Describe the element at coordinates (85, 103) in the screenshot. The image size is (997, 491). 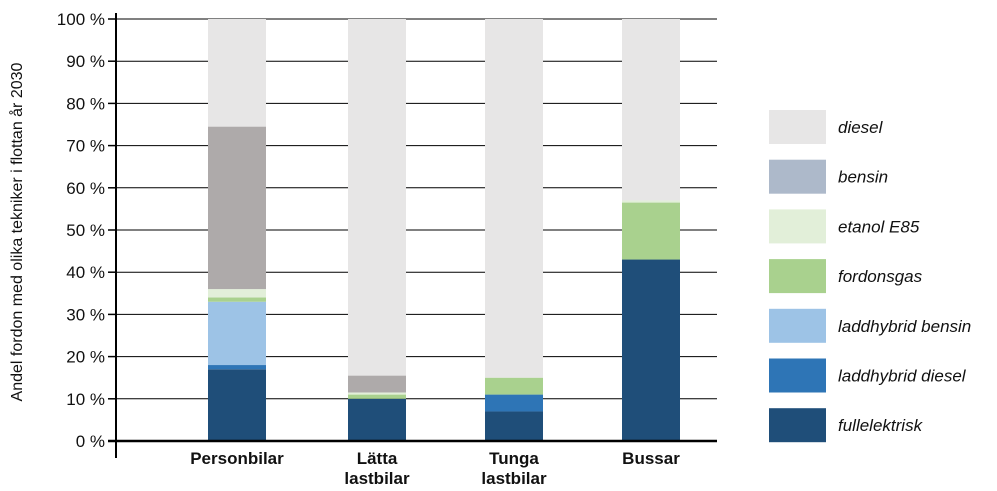
I see `y-tick-label: 80 %` at that location.